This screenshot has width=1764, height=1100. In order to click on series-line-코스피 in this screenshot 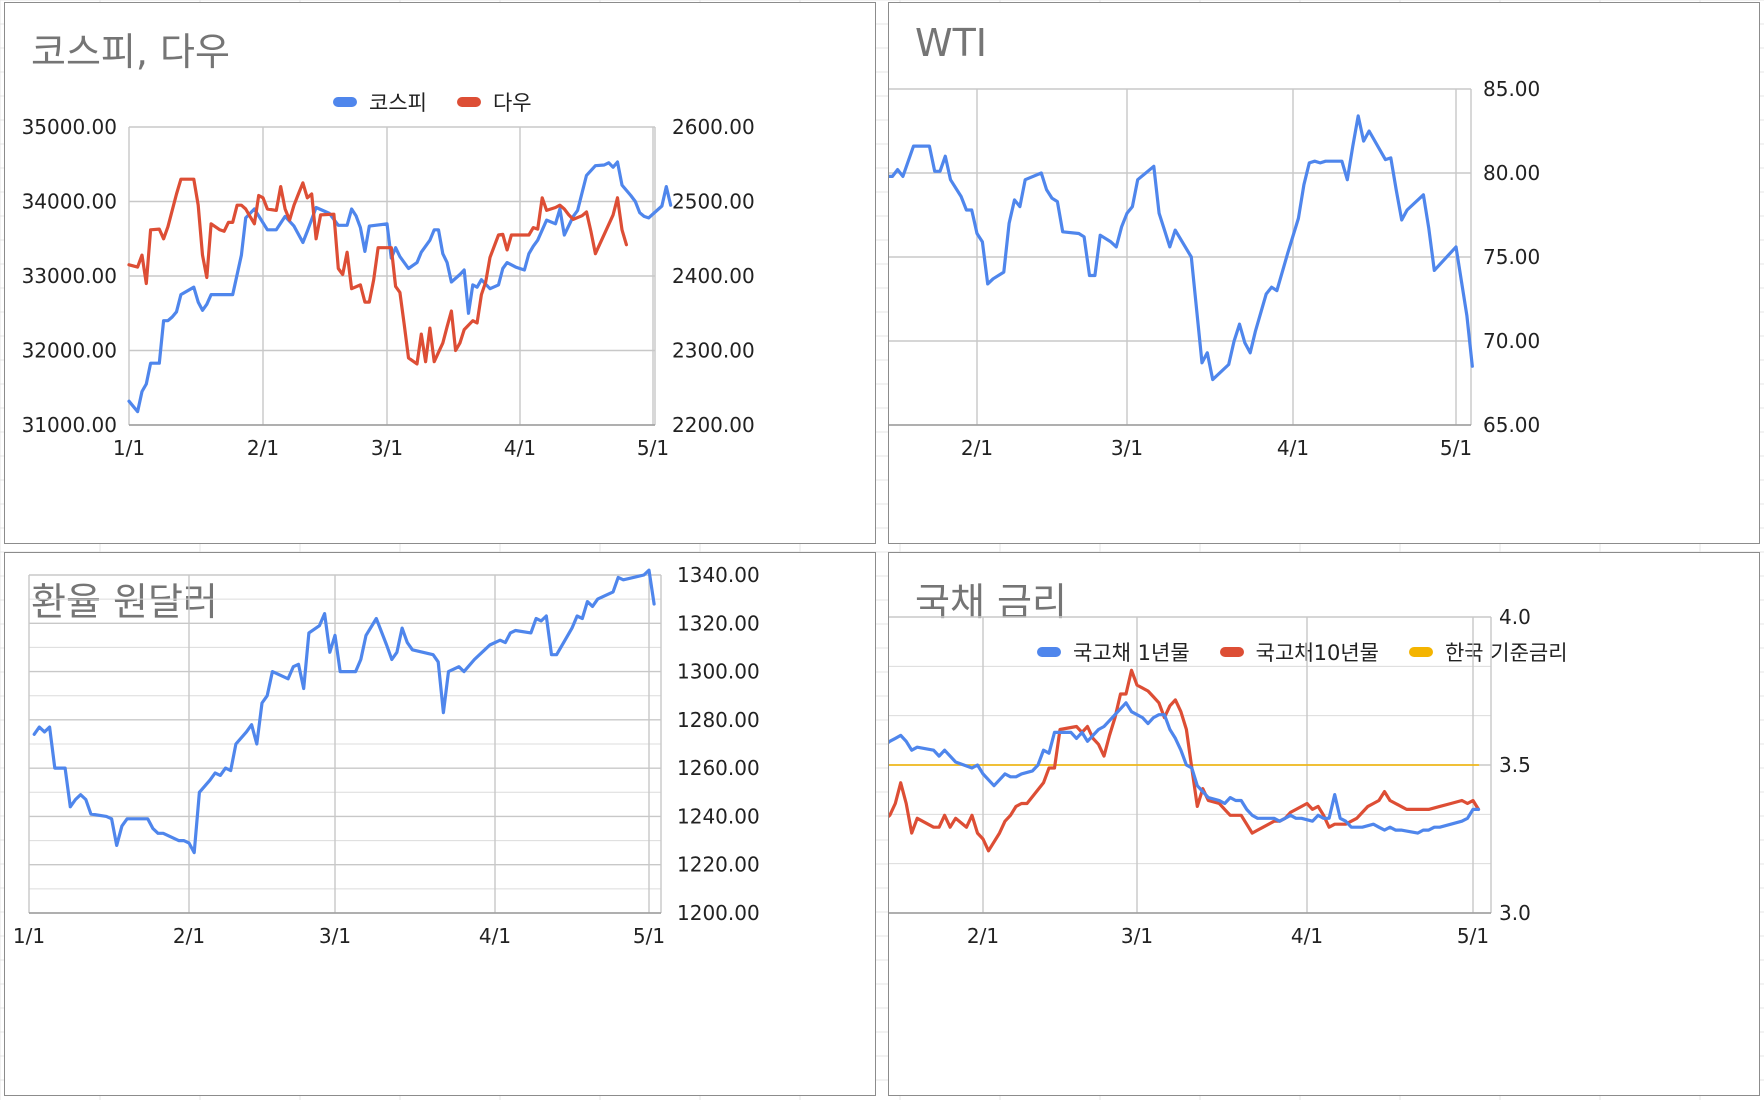, I will do `click(400, 287)`.